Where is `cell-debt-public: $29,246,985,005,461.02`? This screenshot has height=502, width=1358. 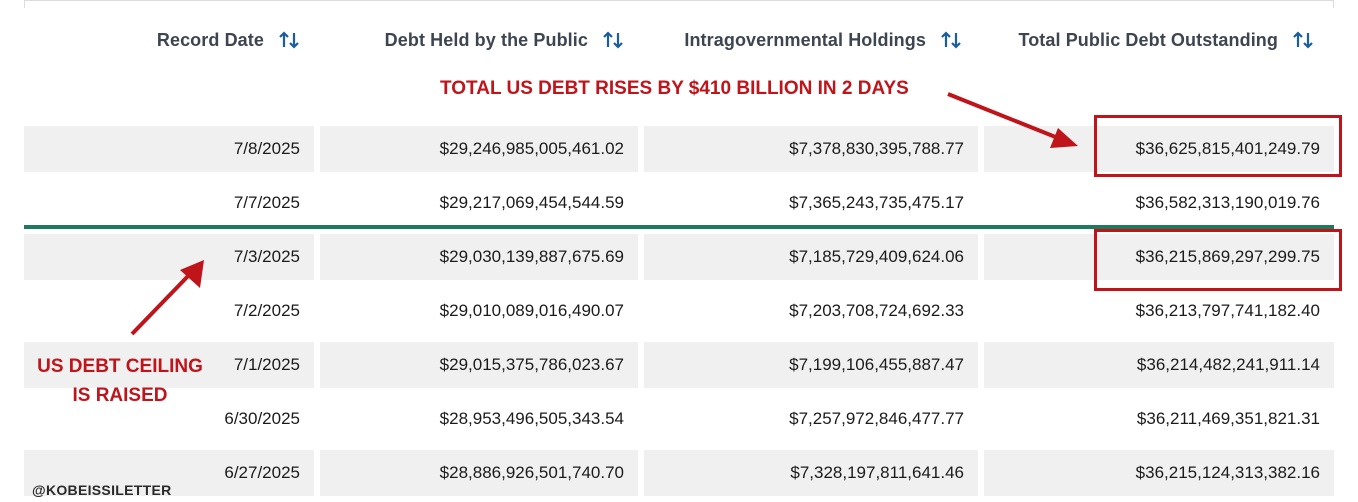
cell-debt-public: $29,246,985,005,461.02 is located at coordinates (479, 149).